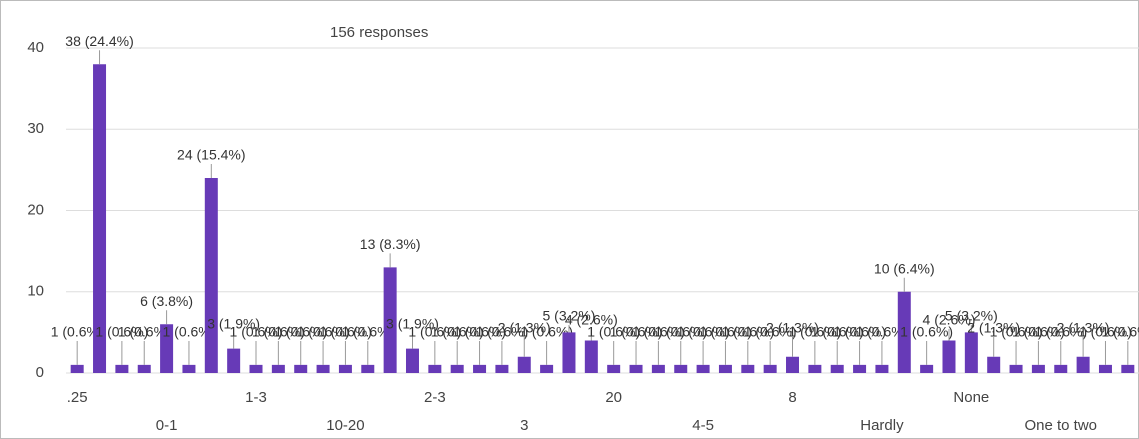  I want to click on x-tick-label: Hardly, so click(882, 425).